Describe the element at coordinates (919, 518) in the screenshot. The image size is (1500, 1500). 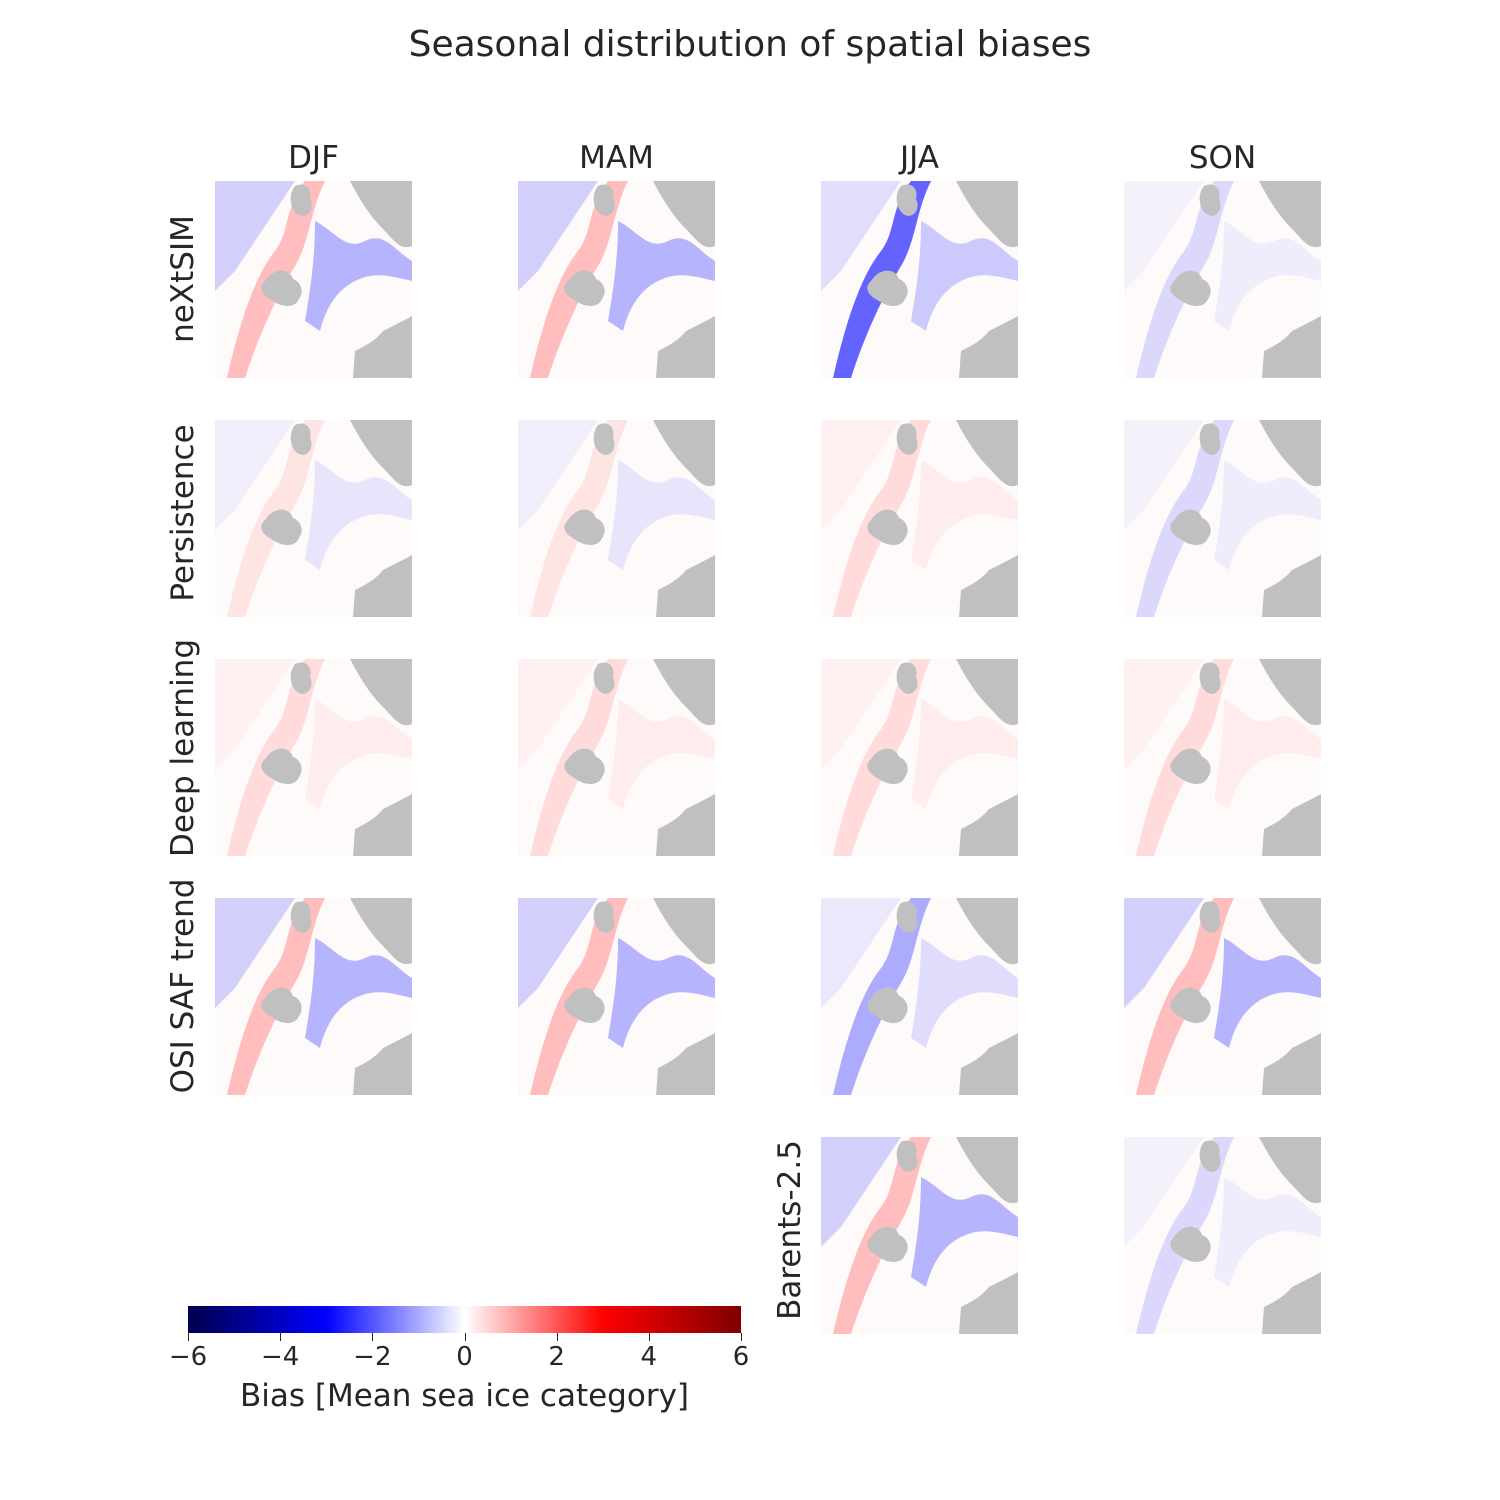
I see `heatmap-panel-persistence-jja` at that location.